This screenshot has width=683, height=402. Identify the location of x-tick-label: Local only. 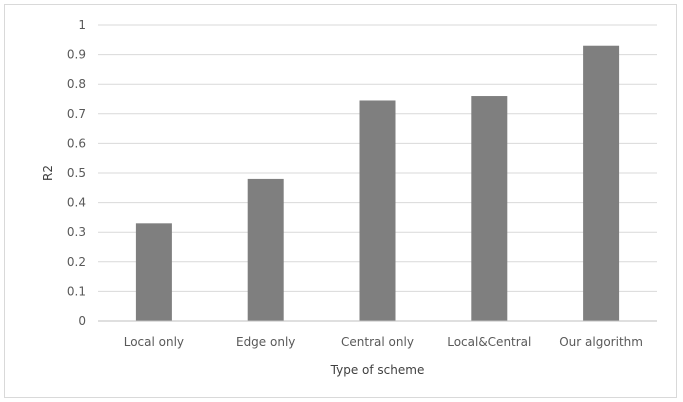
(154, 342).